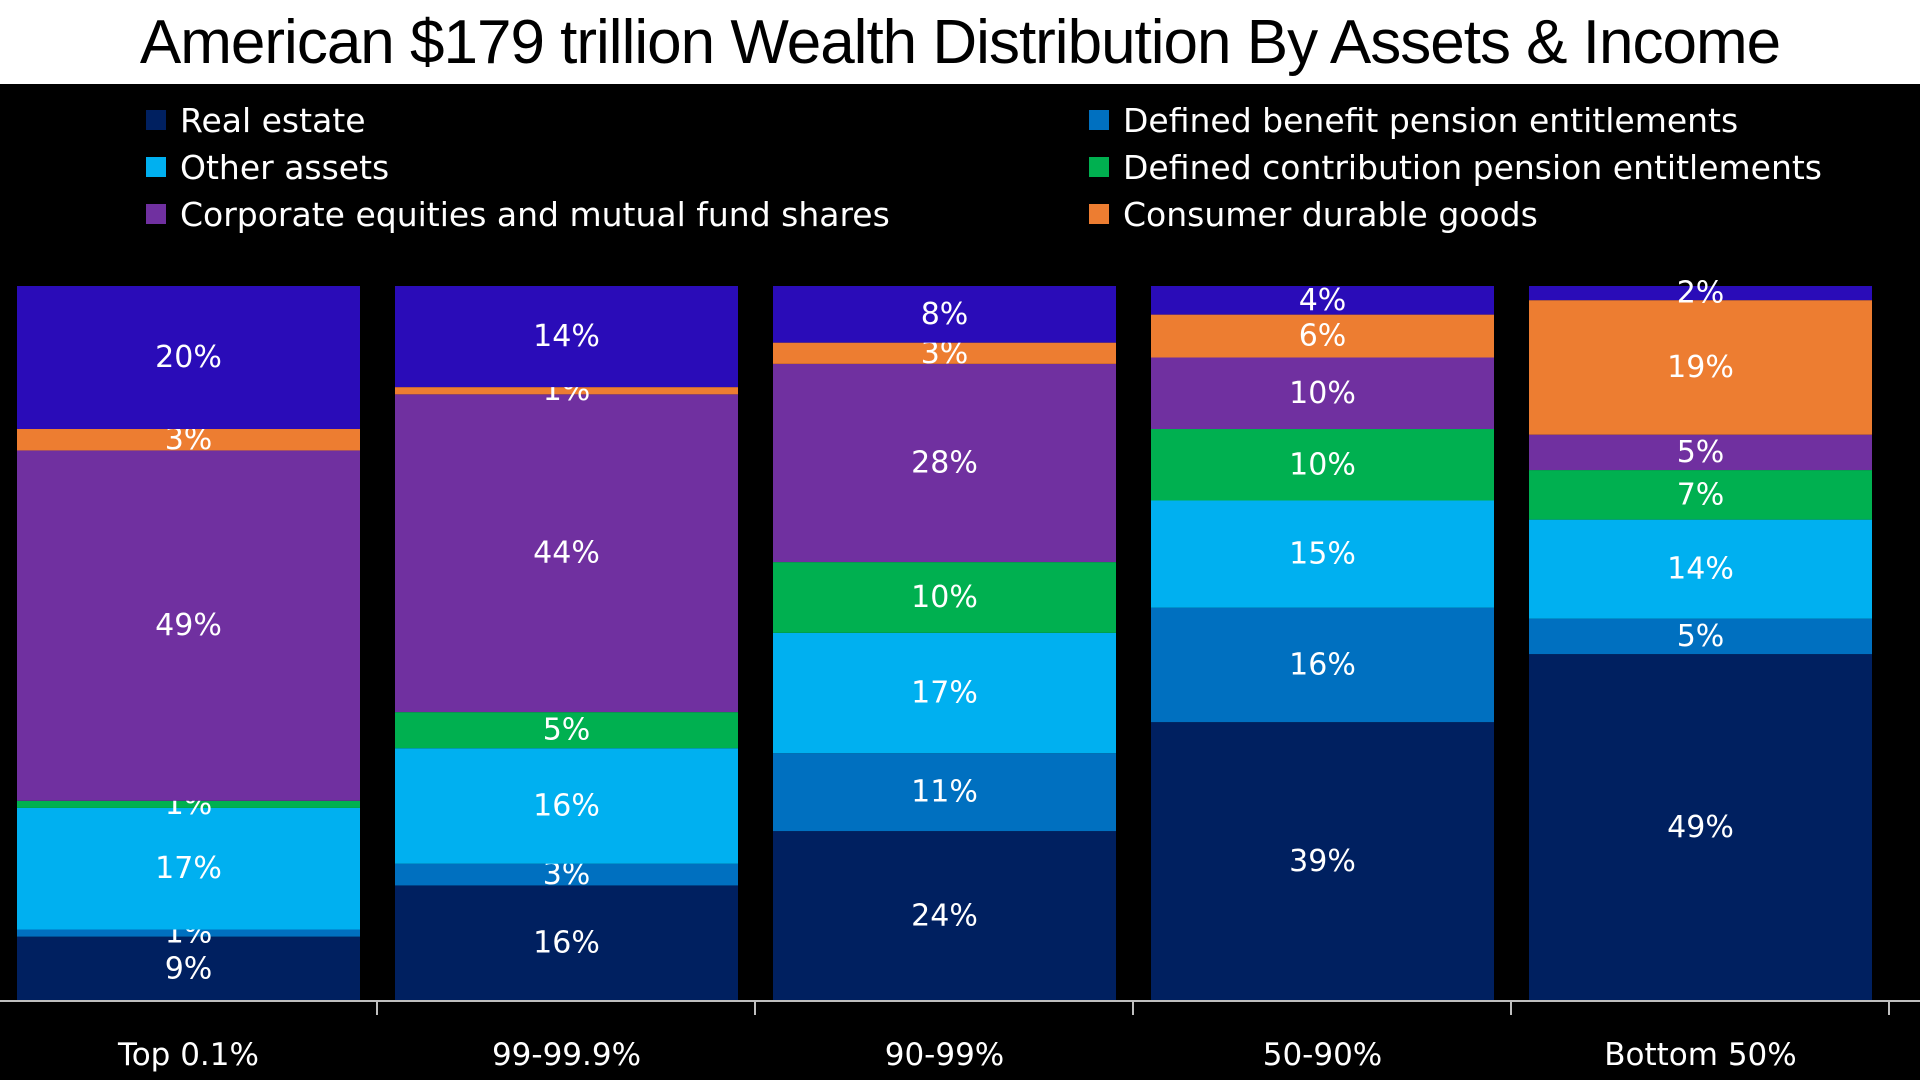  I want to click on data-label-defined-benefit-pension-entitlements-90-99: 11%, so click(944, 792).